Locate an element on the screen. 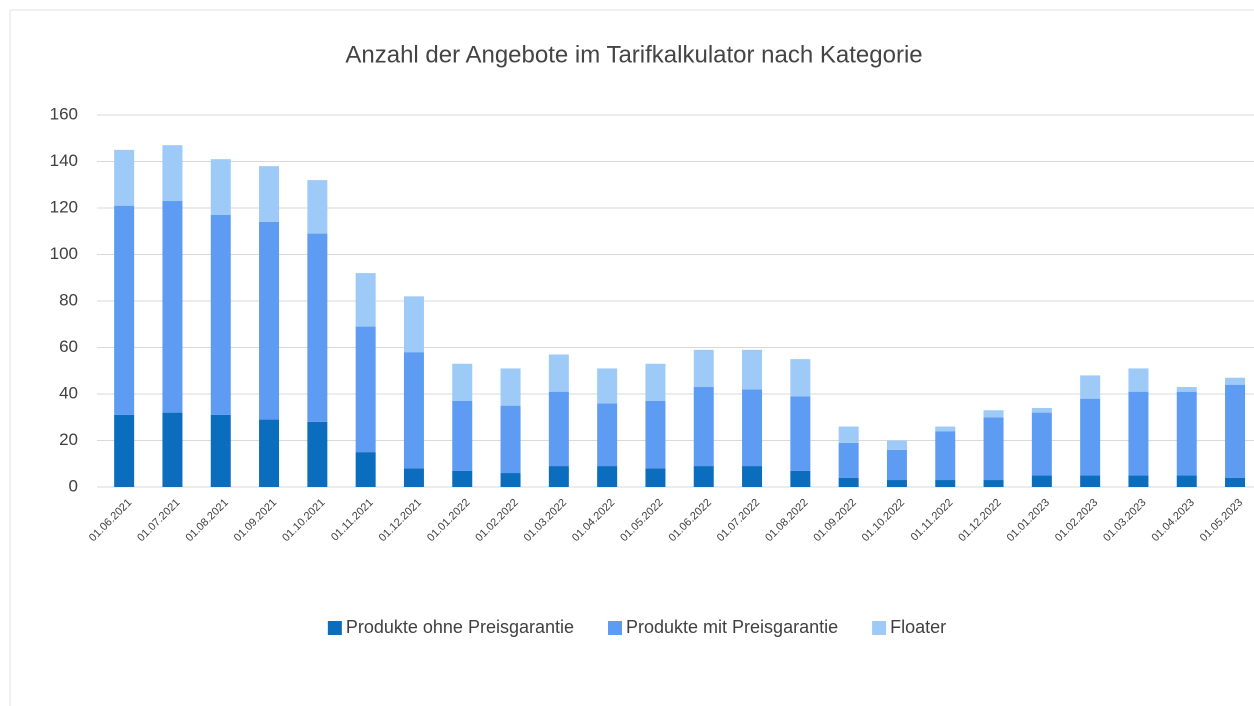 The image size is (1254, 706). y-tick-label: 20 is located at coordinates (68, 439).